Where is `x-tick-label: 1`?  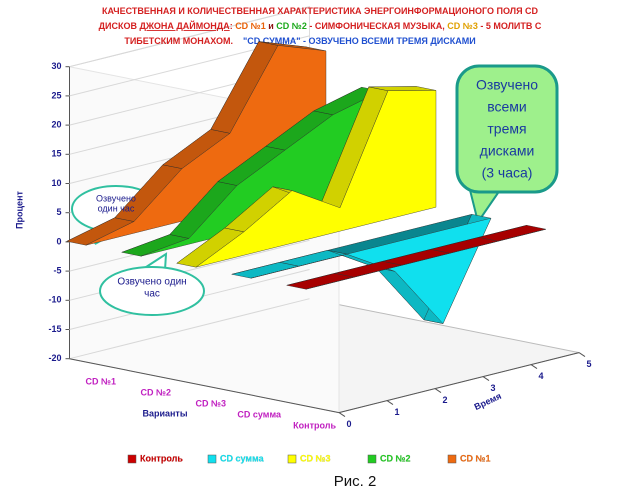
x-tick-label: 1 is located at coordinates (396, 412).